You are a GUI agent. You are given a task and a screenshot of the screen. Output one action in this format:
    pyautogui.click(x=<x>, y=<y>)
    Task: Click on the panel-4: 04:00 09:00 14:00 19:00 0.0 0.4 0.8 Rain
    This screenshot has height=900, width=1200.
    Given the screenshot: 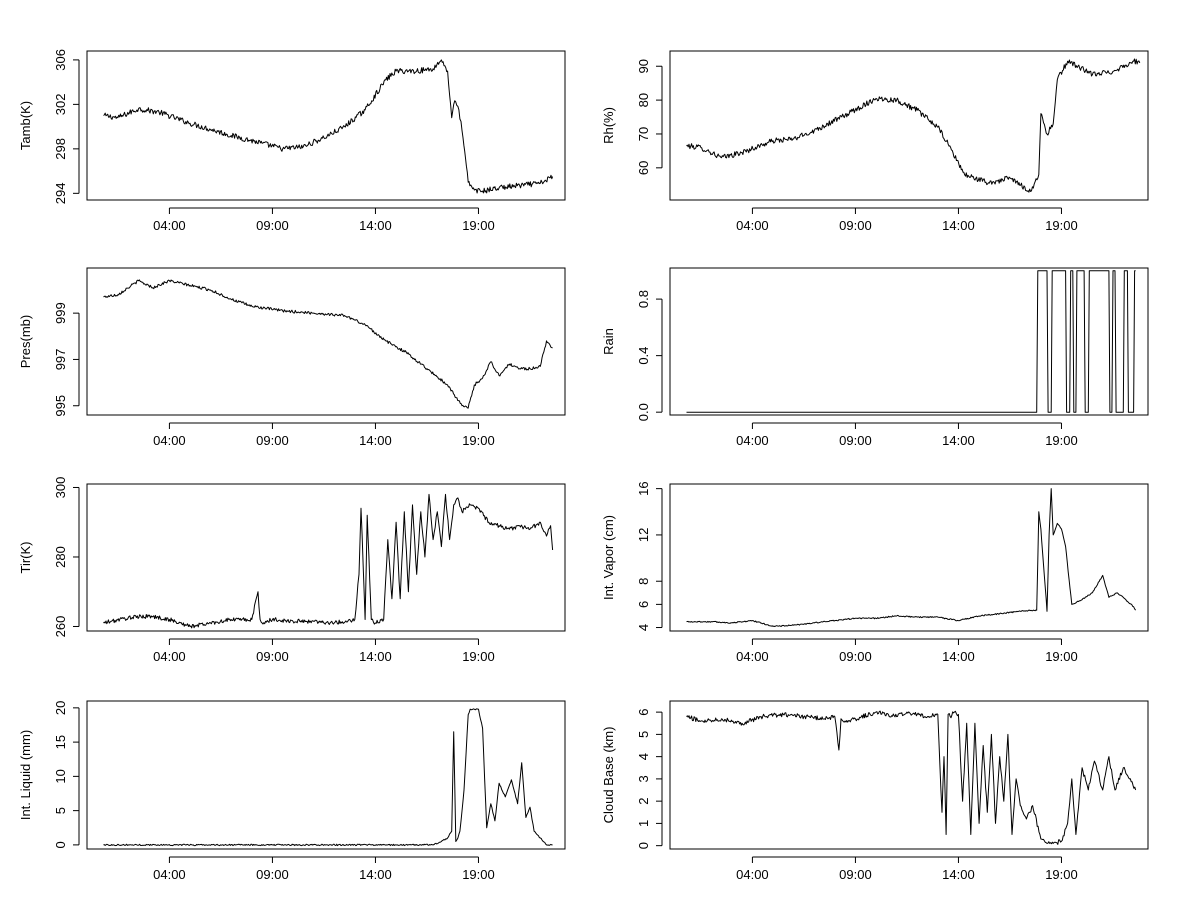 What is the action you would take?
    pyautogui.click(x=875, y=357)
    